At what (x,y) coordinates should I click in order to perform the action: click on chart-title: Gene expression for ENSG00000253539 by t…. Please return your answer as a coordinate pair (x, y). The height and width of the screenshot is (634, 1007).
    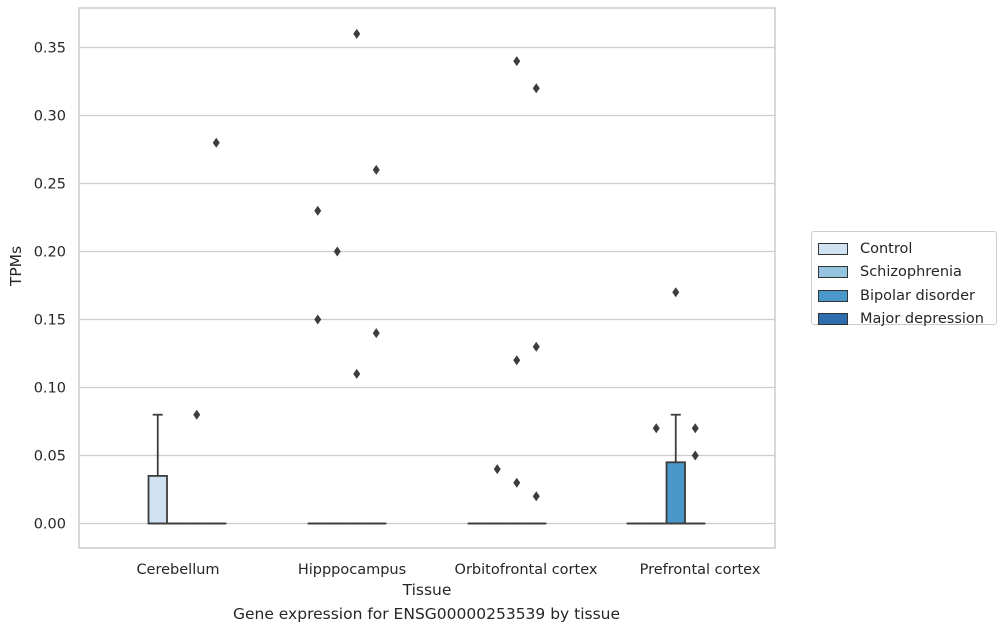
    Looking at the image, I should click on (426, 614).